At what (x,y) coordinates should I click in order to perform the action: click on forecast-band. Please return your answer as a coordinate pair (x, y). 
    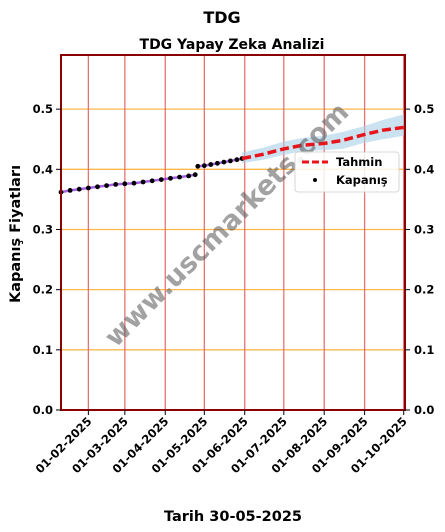
    Looking at the image, I should click on (323, 139).